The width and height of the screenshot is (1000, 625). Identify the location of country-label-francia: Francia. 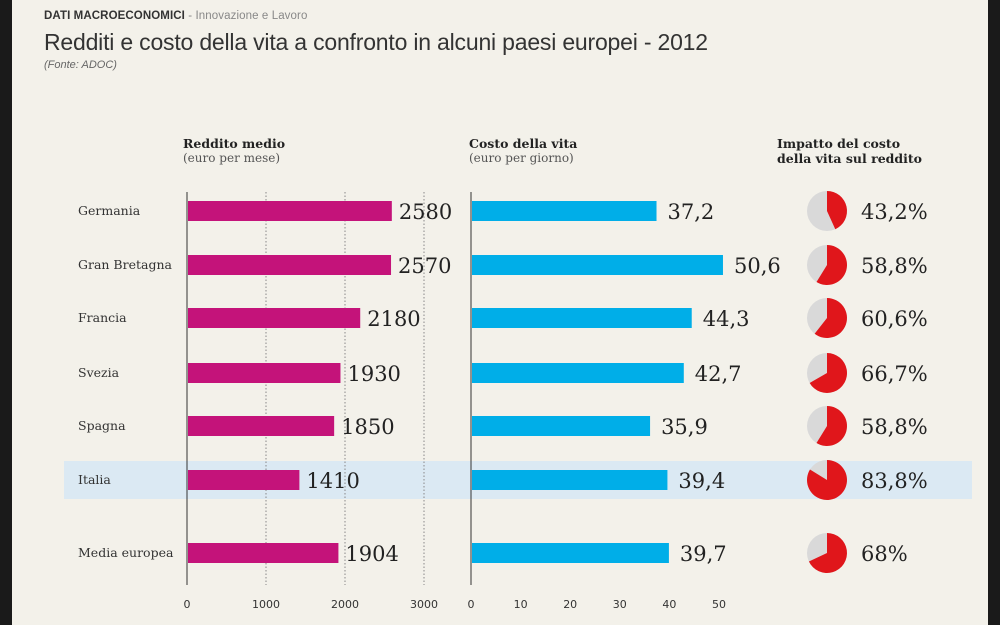
(102, 317).